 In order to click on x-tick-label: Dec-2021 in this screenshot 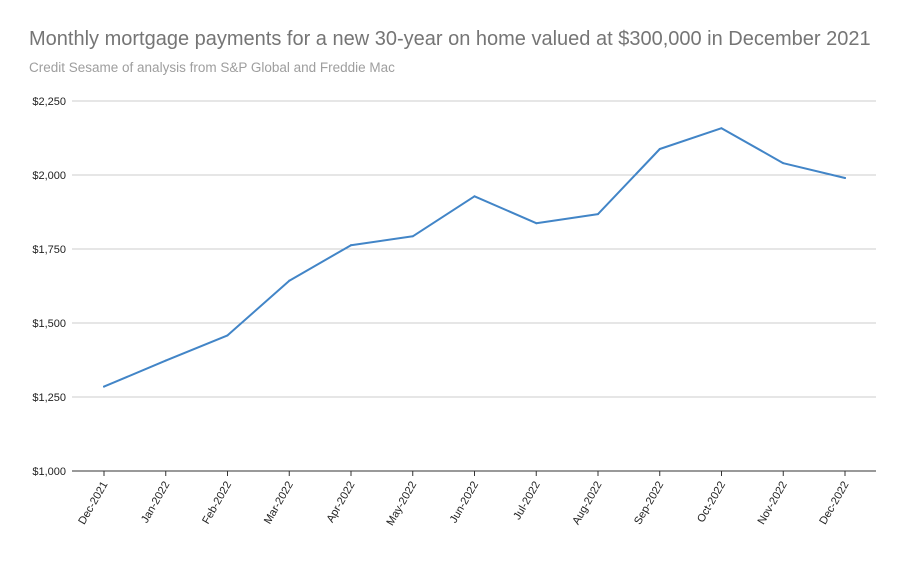, I will do `click(93, 503)`.